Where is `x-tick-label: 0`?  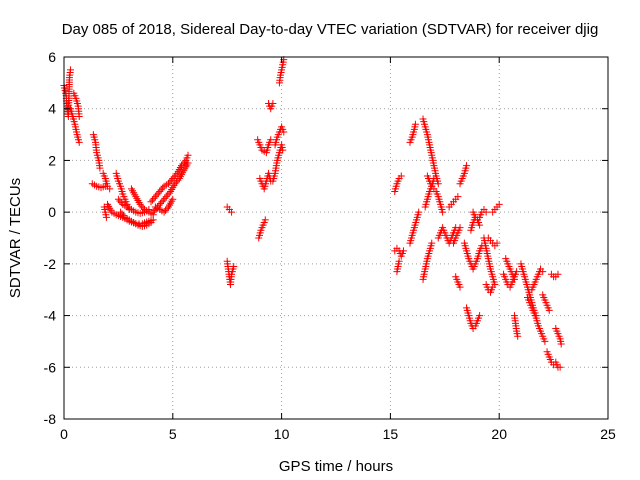 x-tick-label: 0 is located at coordinates (64, 434).